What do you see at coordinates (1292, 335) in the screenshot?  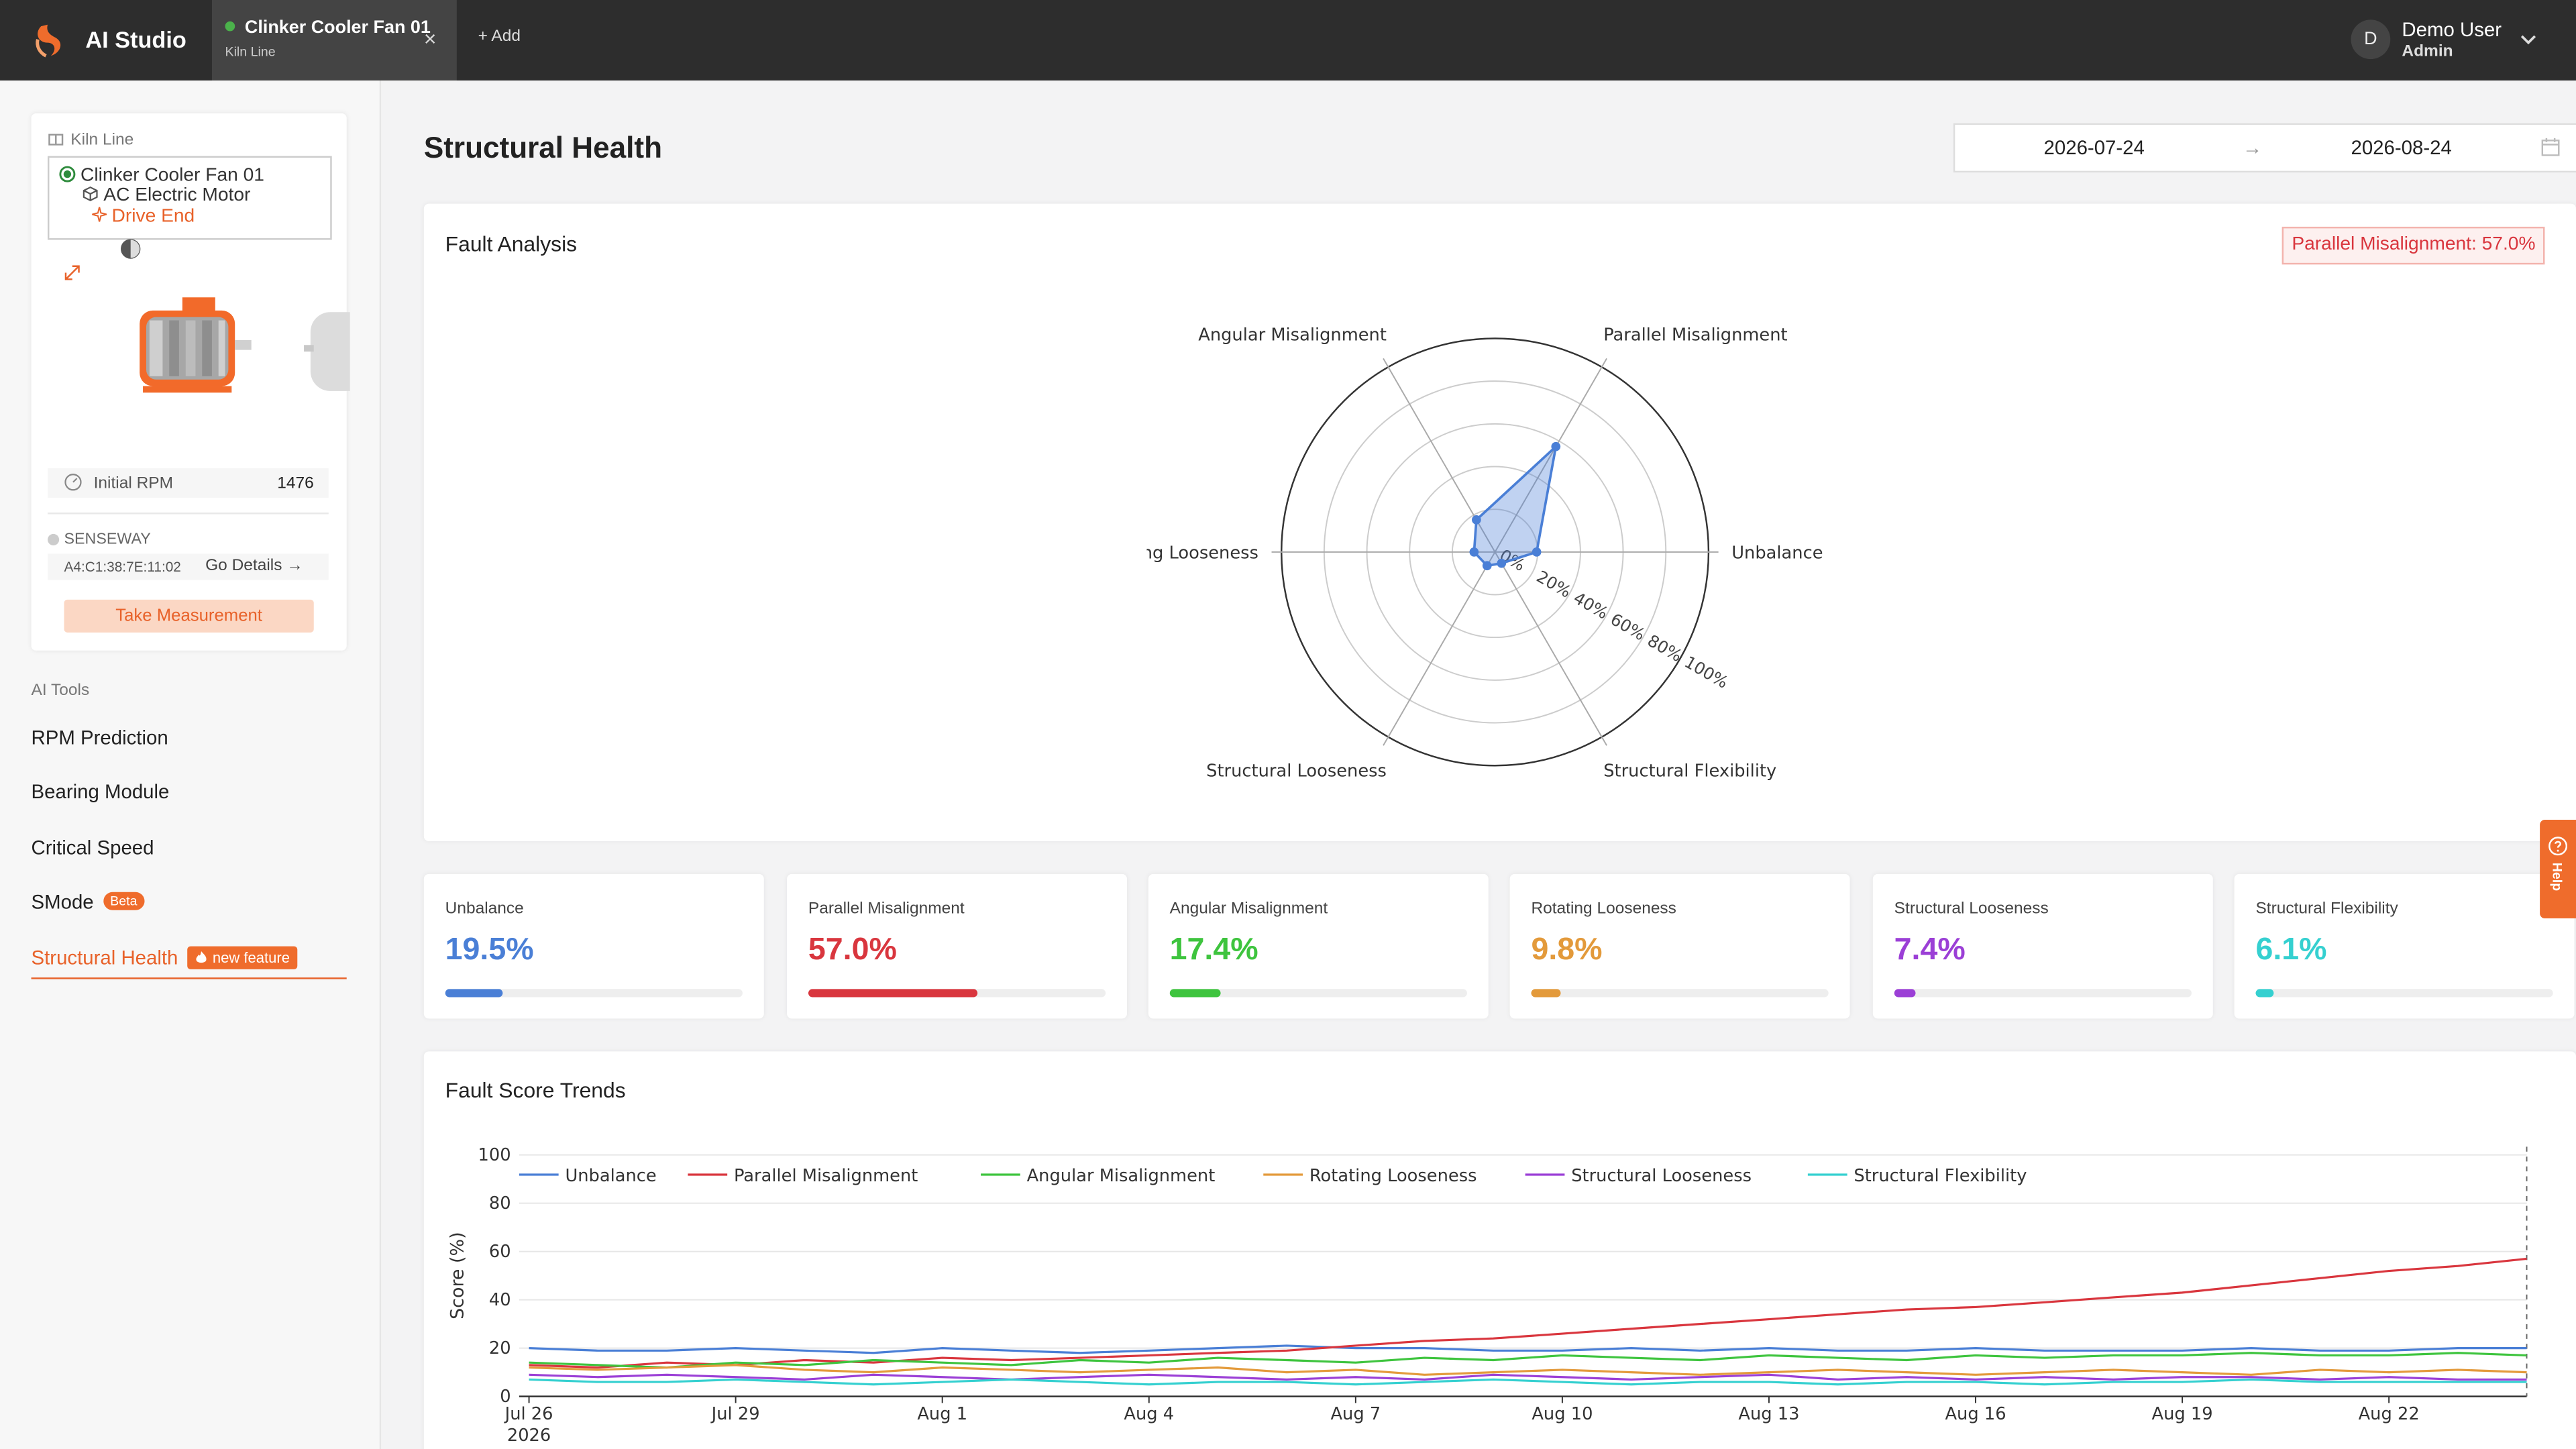 I see `radar-axis-label: Angular Misalignment` at bounding box center [1292, 335].